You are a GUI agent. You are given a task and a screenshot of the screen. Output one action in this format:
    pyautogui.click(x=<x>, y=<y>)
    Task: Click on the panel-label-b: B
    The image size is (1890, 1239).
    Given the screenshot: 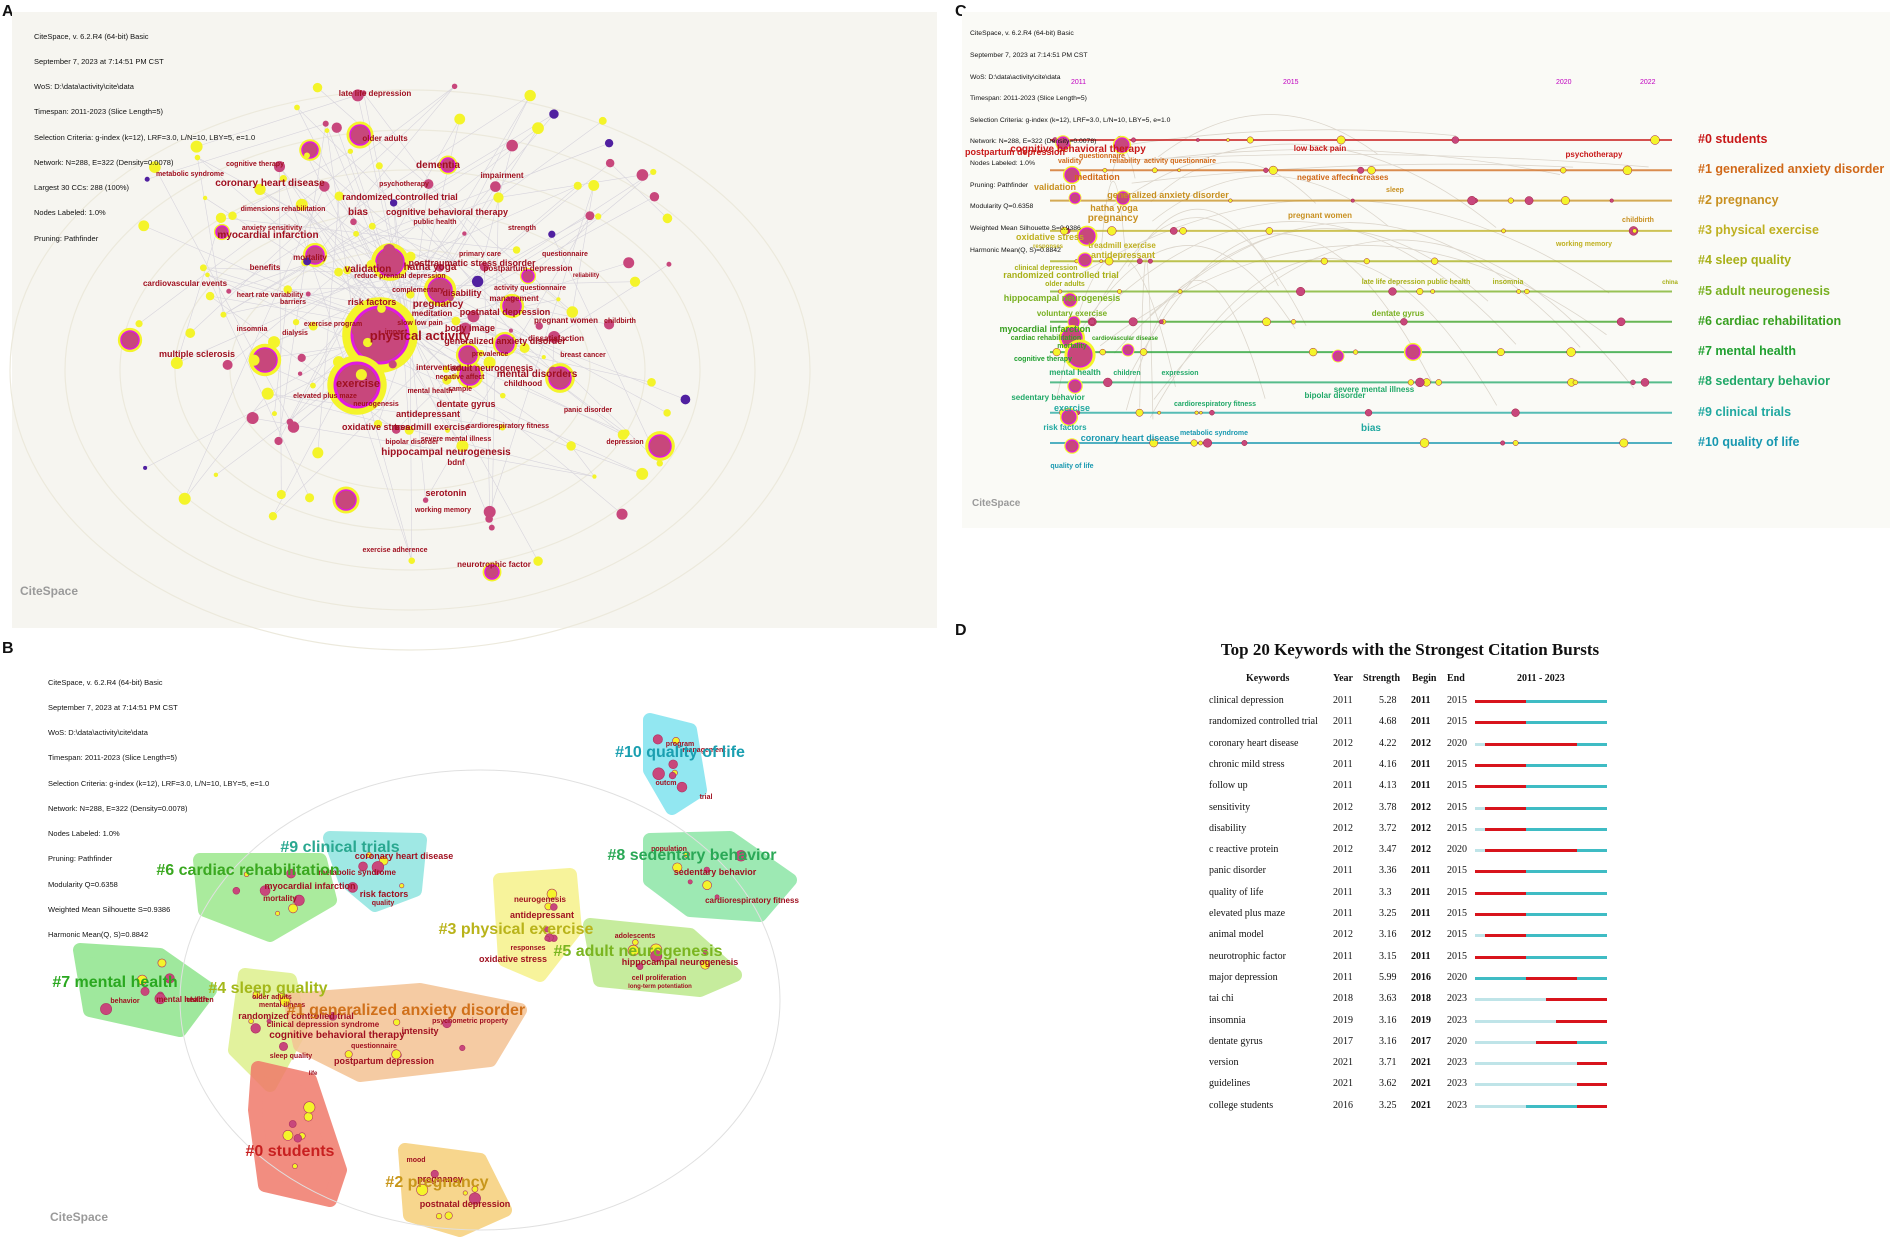 What is the action you would take?
    pyautogui.click(x=8, y=648)
    